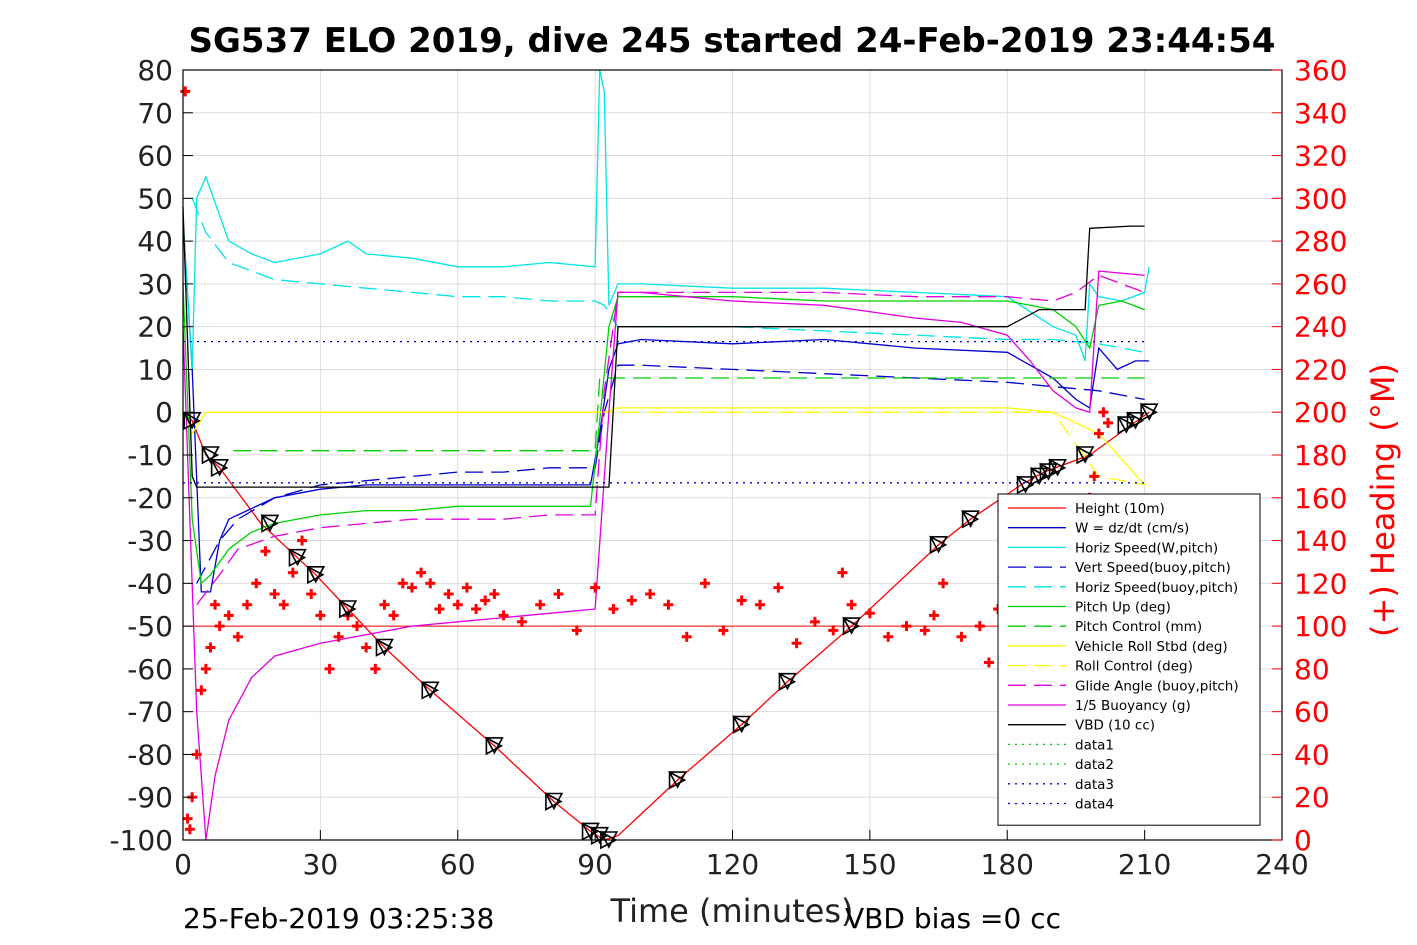 The width and height of the screenshot is (1417, 945). What do you see at coordinates (150, 797) in the screenshot?
I see `y-tick-label: -90` at bounding box center [150, 797].